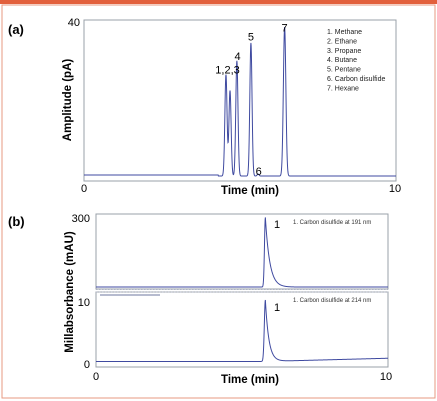 The height and width of the screenshot is (401, 437). I want to click on y-axis-label-a: Amplitude (pA), so click(68, 100).